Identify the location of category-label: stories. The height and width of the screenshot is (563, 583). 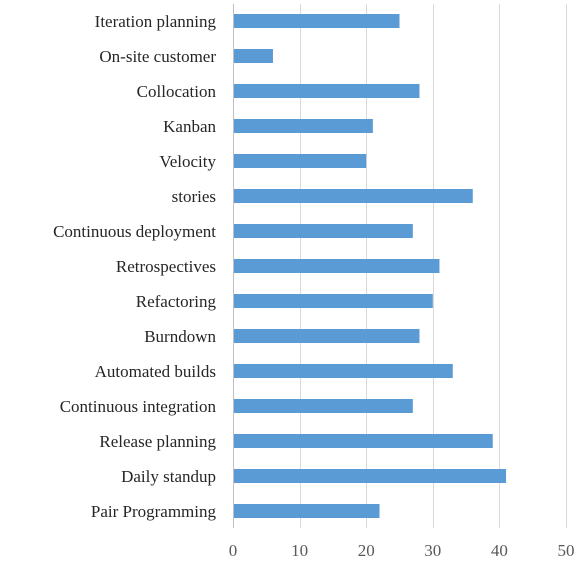
(194, 196).